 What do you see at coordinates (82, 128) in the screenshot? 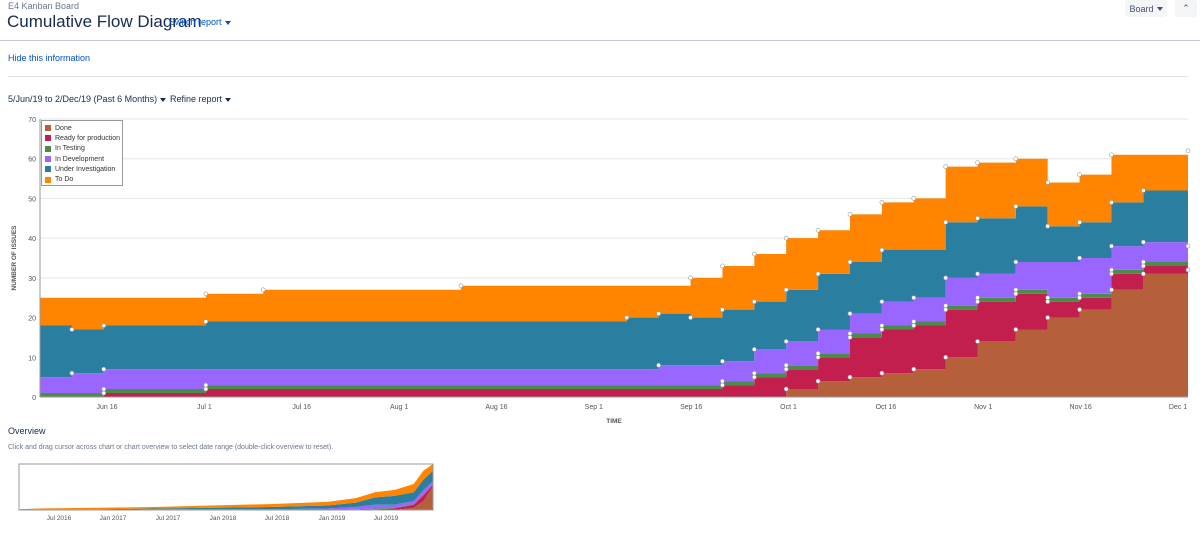
I see `legend-item: Done` at bounding box center [82, 128].